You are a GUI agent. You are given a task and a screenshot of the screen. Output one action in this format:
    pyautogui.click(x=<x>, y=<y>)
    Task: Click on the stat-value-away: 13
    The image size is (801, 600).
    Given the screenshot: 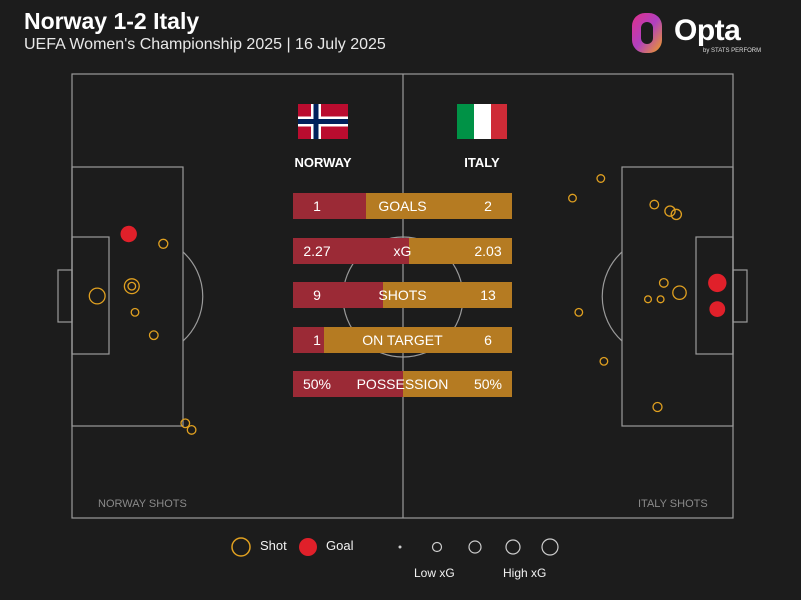 What is the action you would take?
    pyautogui.click(x=488, y=295)
    